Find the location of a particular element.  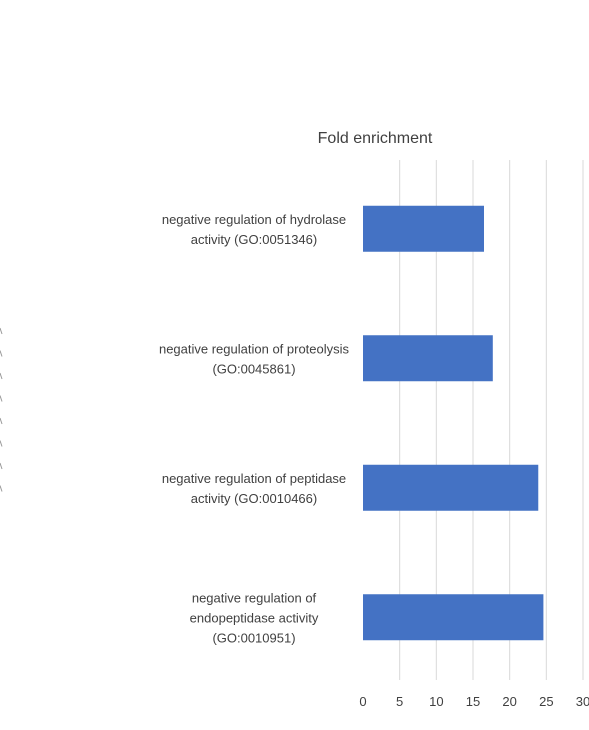

chart-title: Fold enrichment is located at coordinates (375, 138).